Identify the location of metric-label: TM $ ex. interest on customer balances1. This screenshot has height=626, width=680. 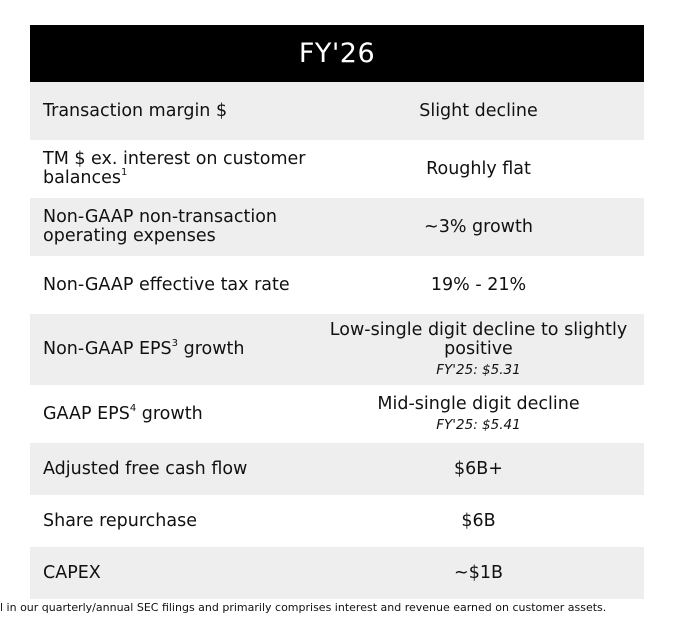
(174, 168).